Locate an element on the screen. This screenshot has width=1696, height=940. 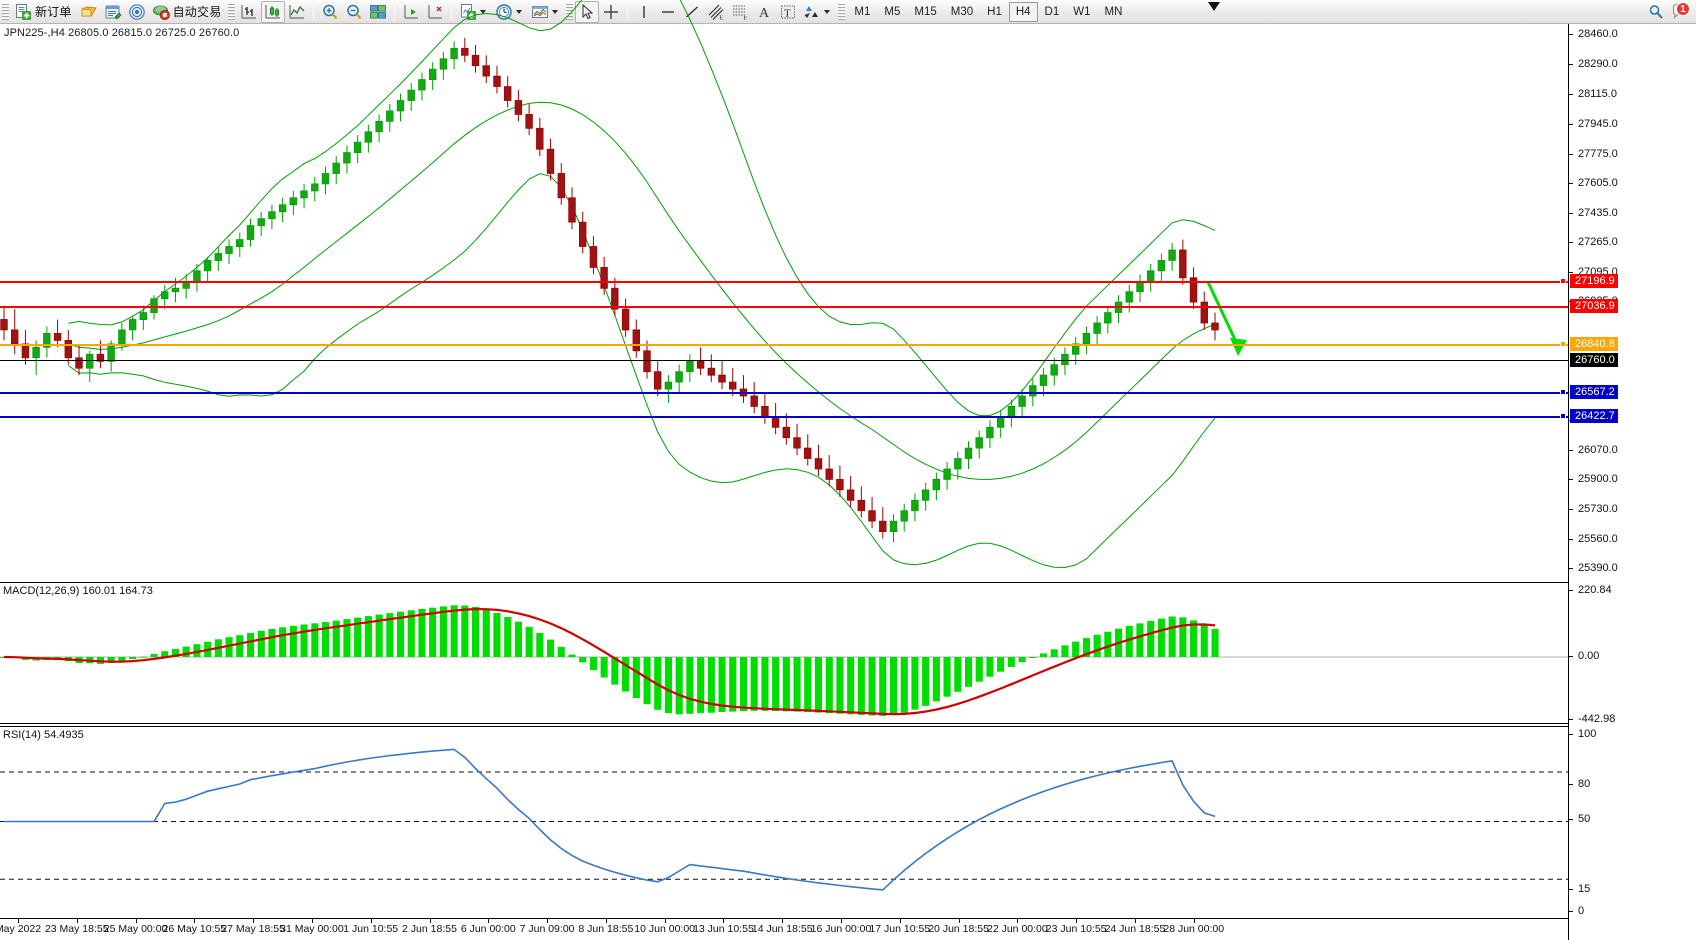
templates-button is located at coordinates (546, 12).